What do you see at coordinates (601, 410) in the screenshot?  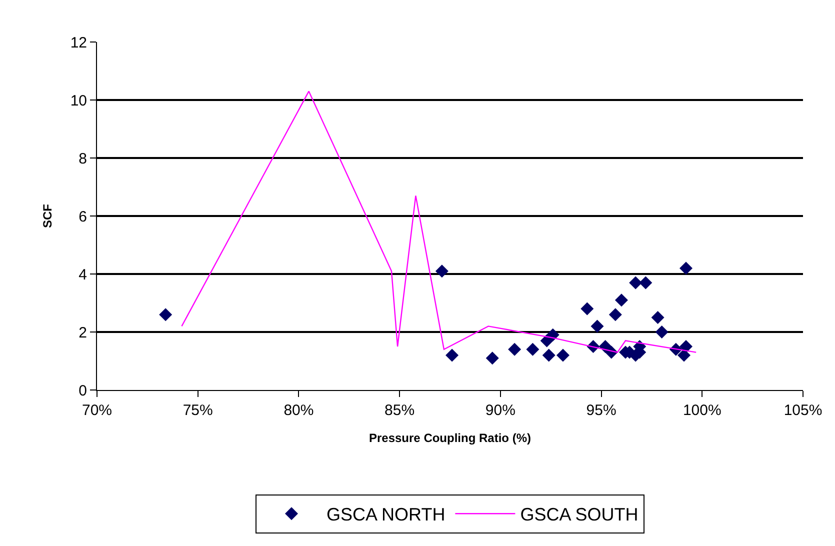 I see `x-tick-label: 95%` at bounding box center [601, 410].